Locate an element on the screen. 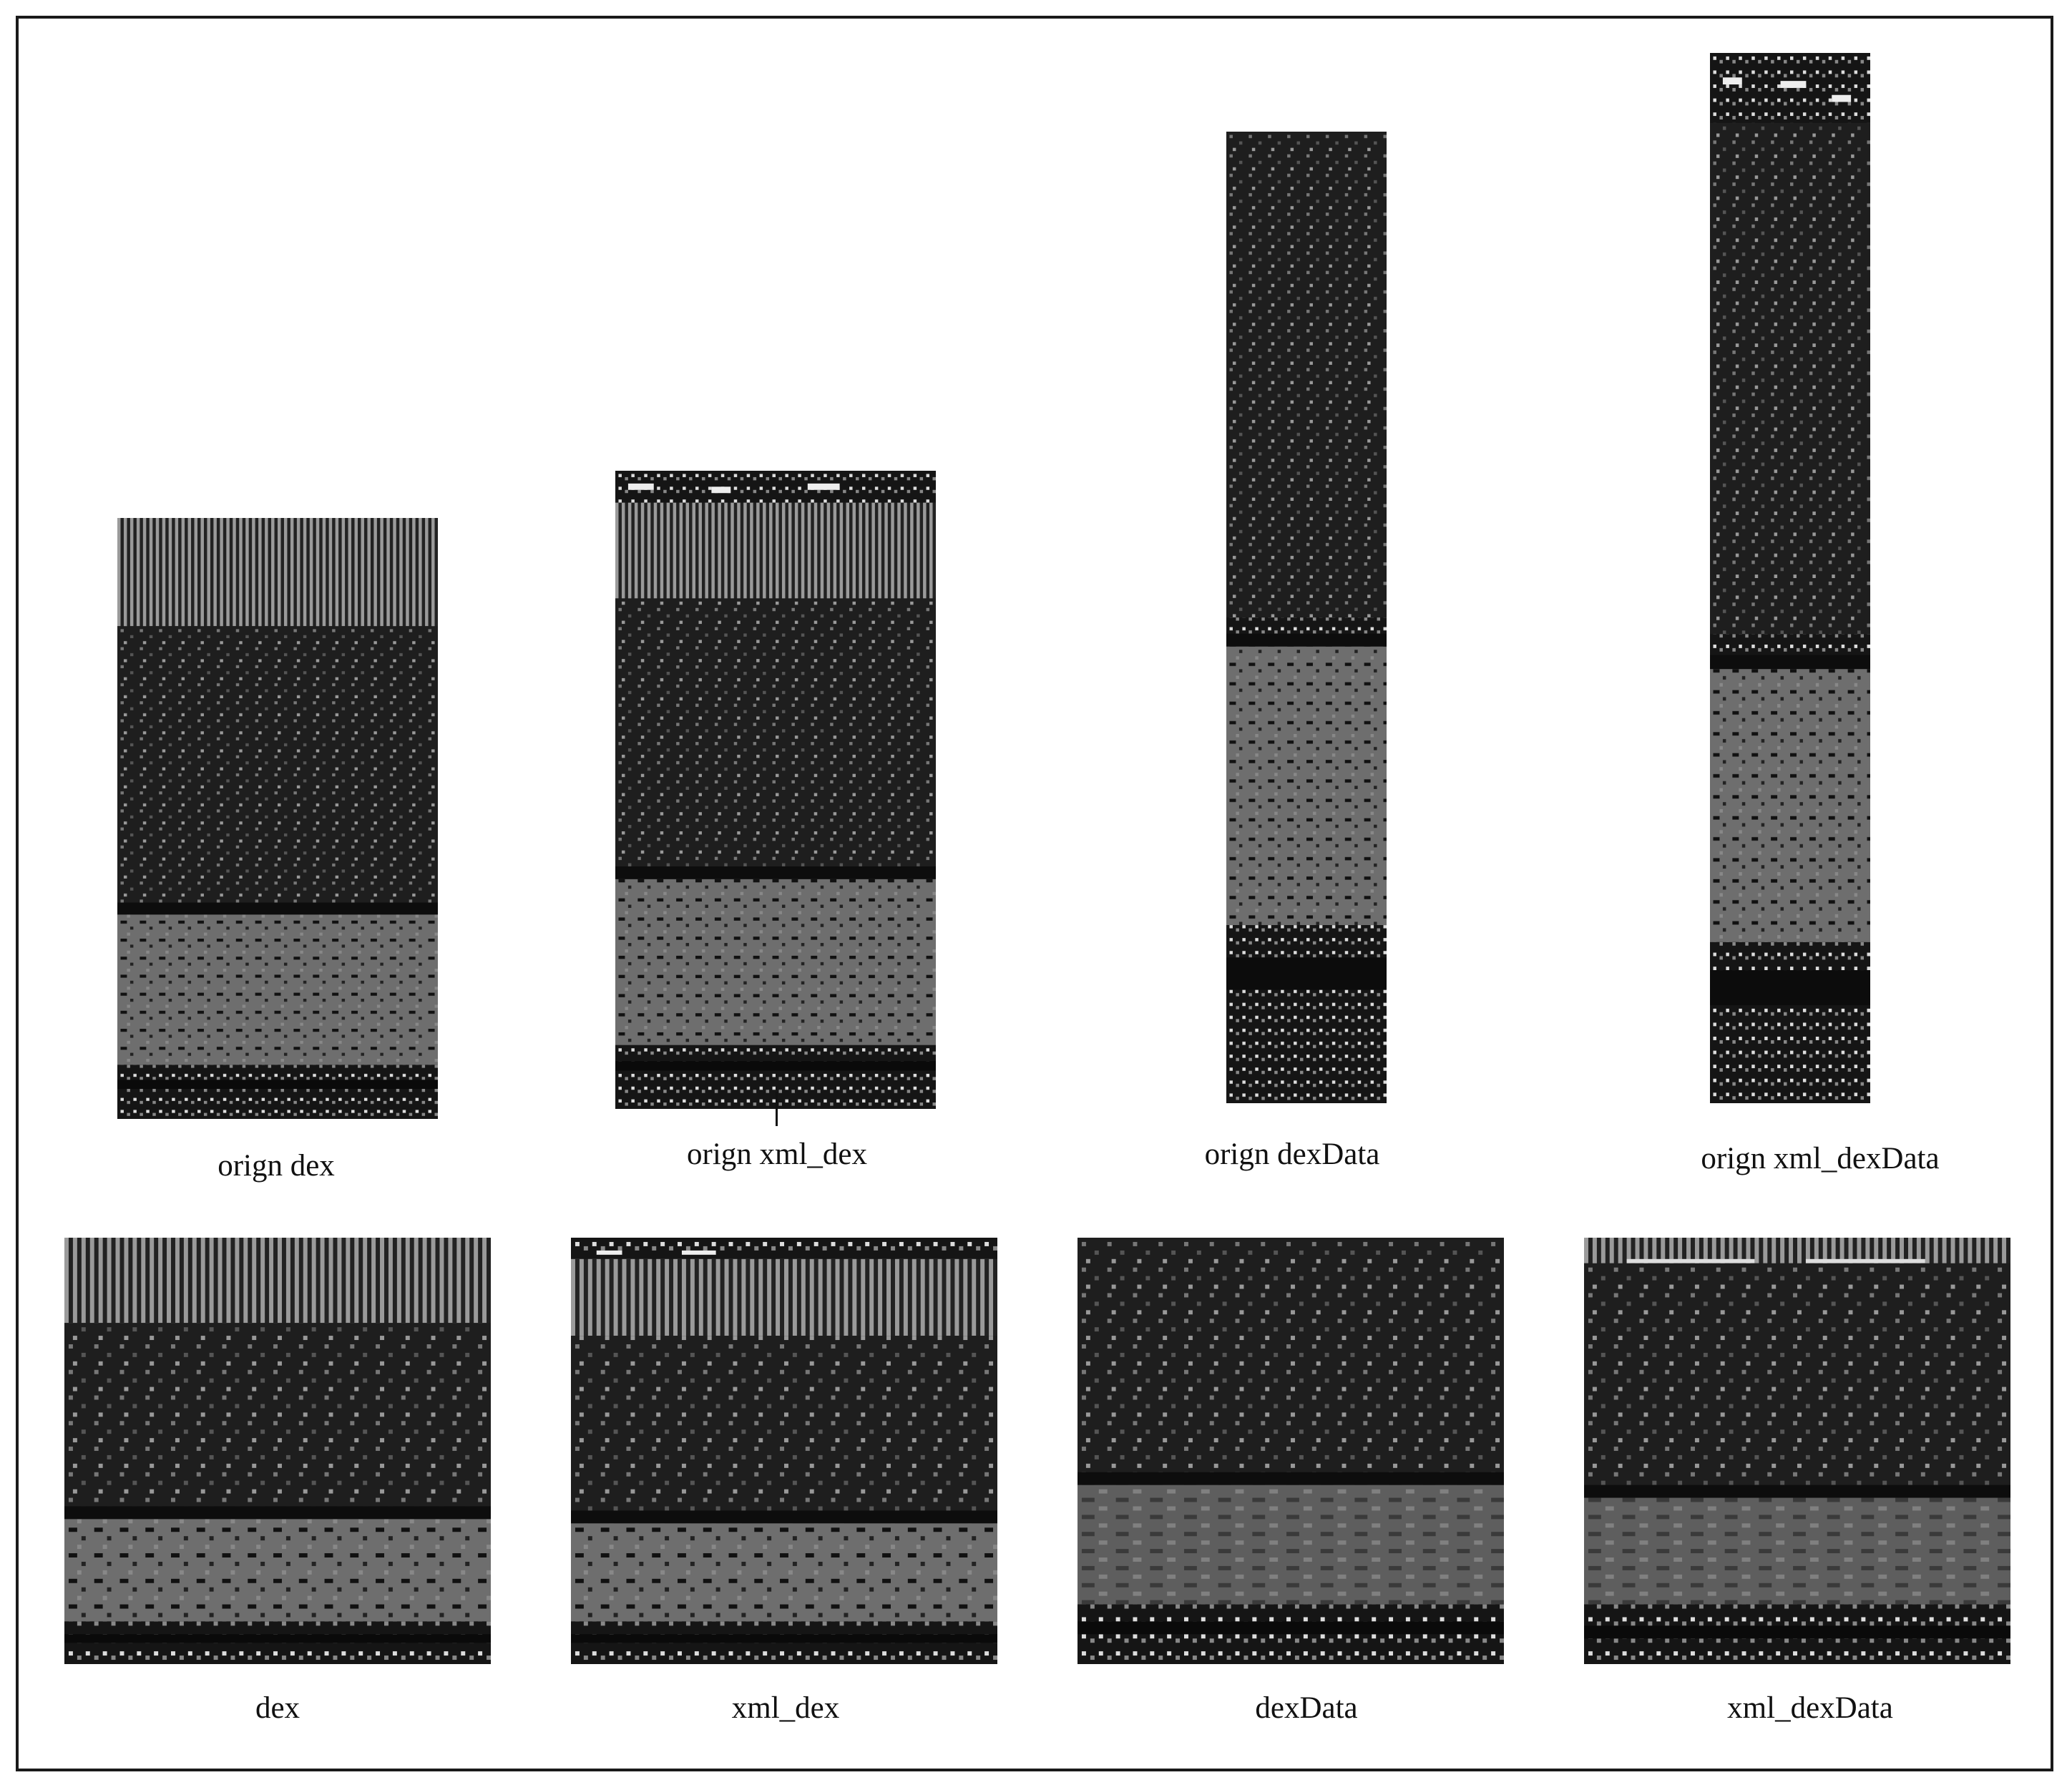  caption-xml-dexData: xml_dexData is located at coordinates (1810, 1708).